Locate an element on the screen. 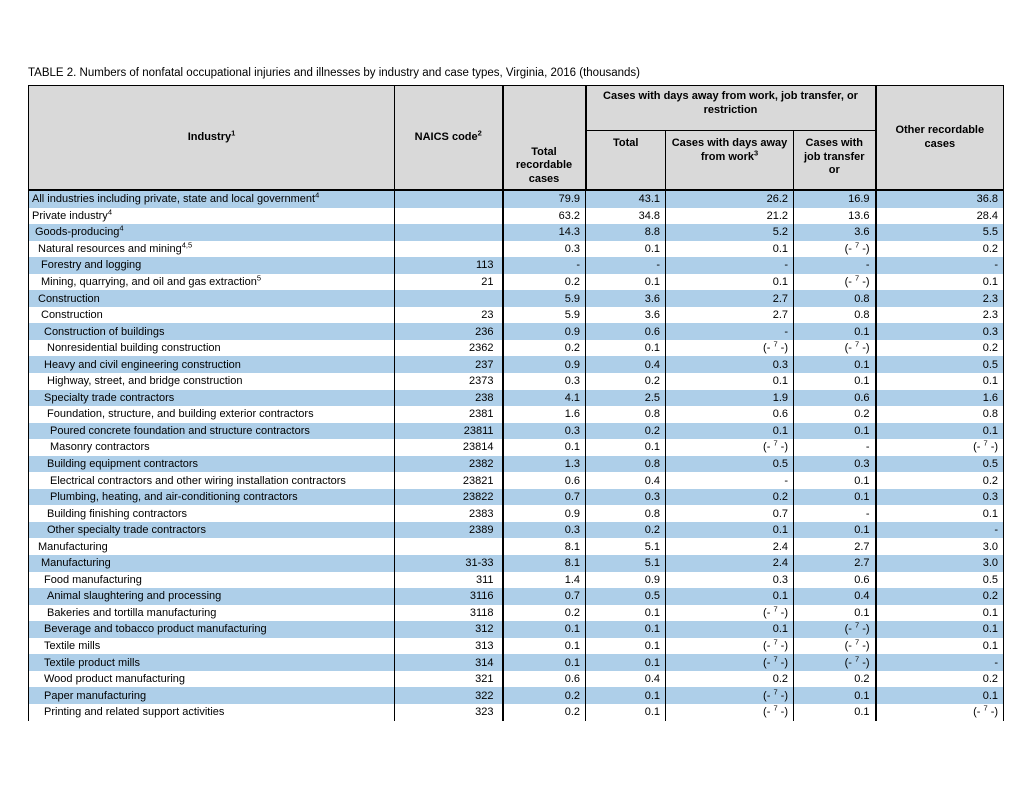  industry-cell: Nonresidential building construction is located at coordinates (211, 348).